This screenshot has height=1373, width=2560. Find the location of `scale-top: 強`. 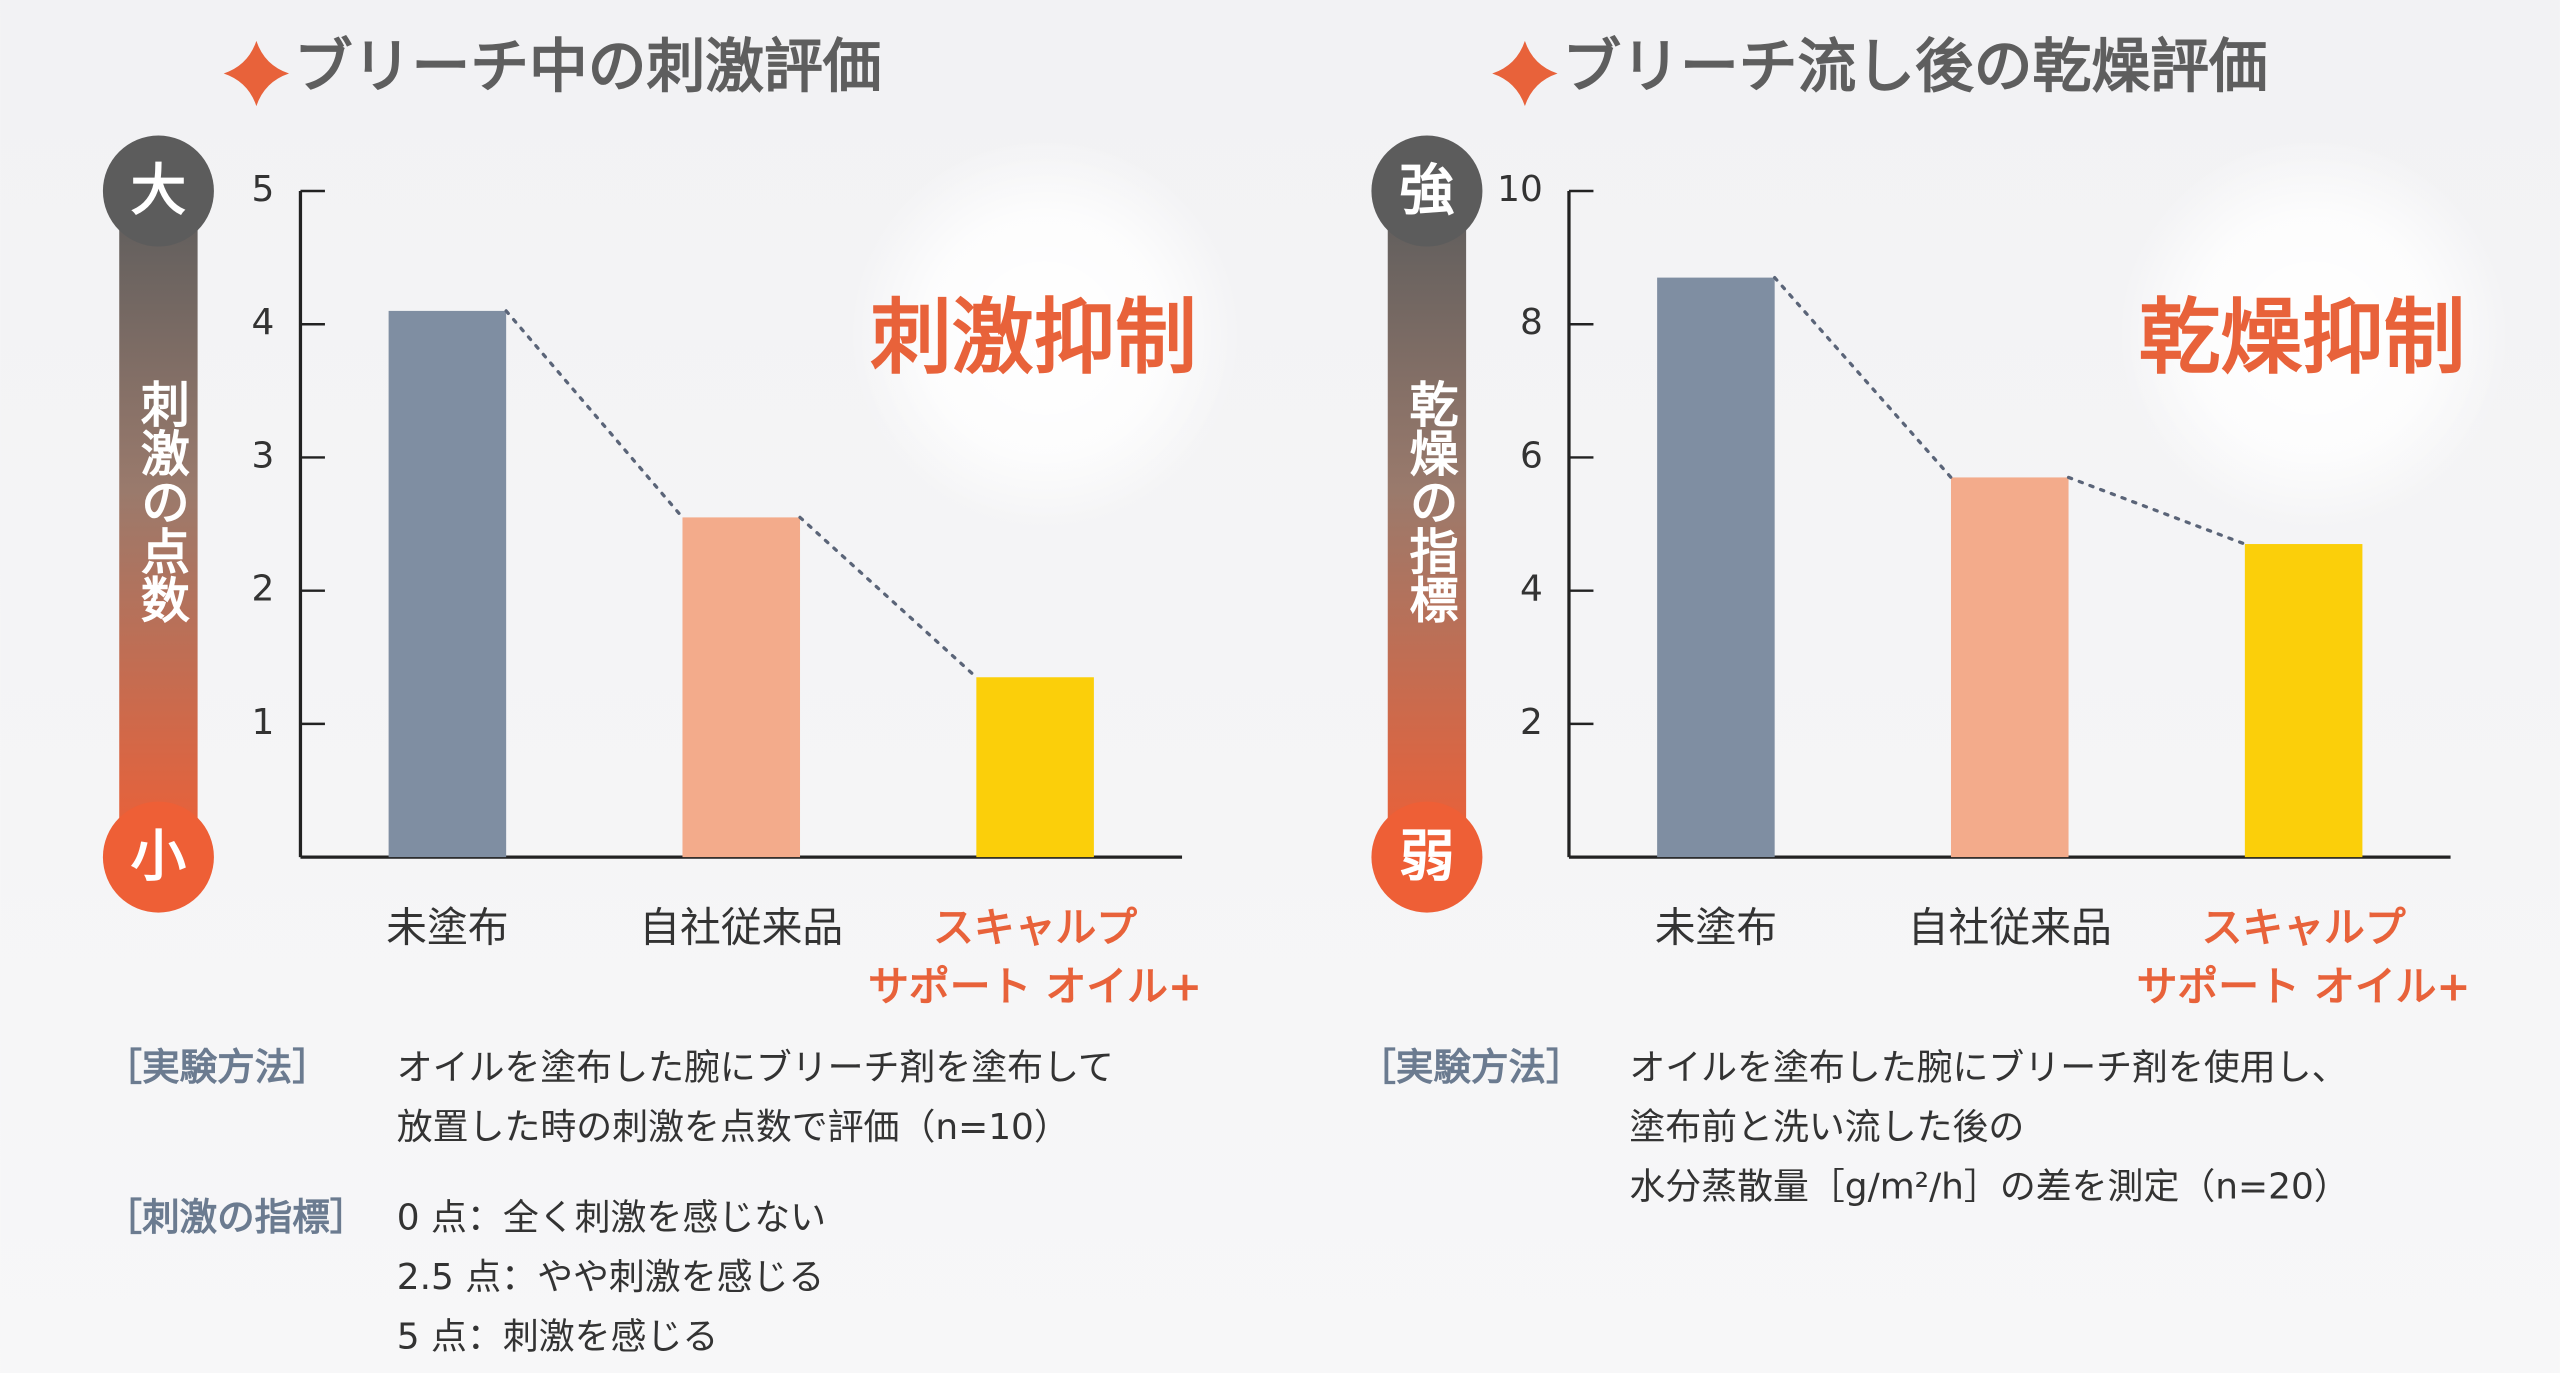

scale-top: 強 is located at coordinates (1427, 190).